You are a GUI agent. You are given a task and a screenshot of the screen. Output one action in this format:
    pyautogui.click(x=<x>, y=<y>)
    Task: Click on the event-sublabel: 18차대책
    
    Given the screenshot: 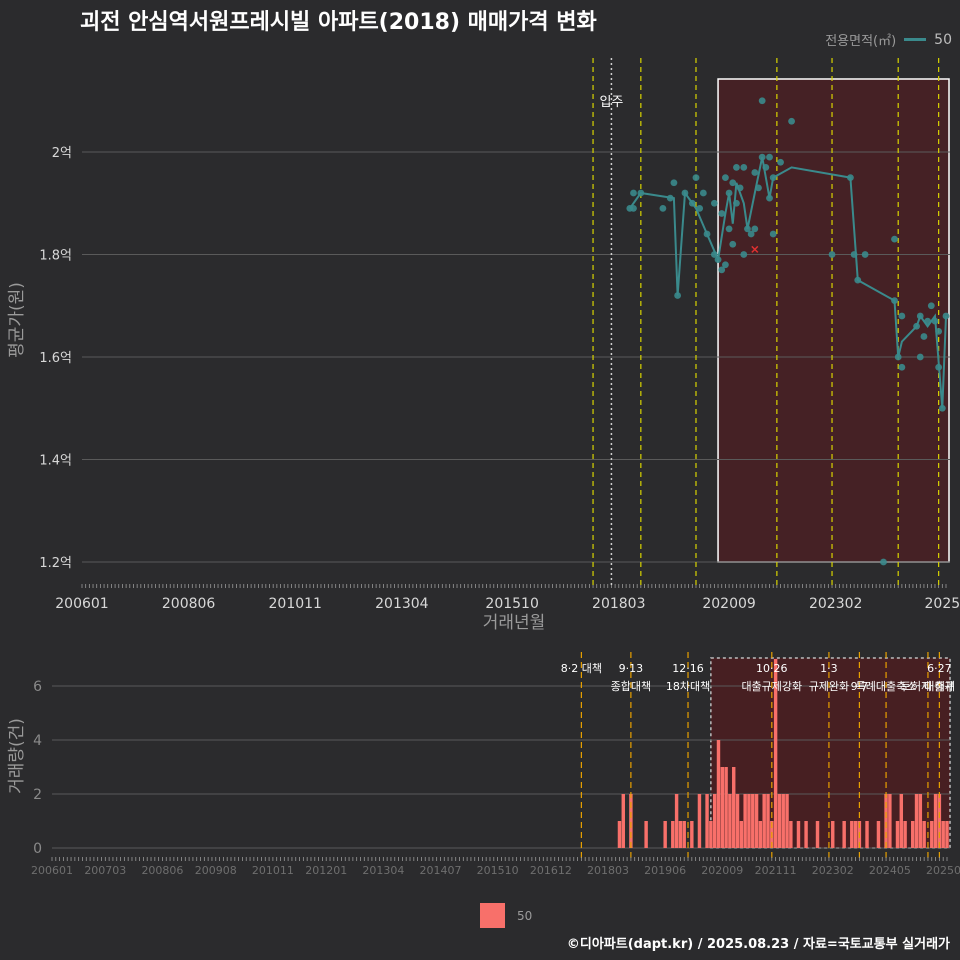 What is the action you would take?
    pyautogui.click(x=688, y=686)
    